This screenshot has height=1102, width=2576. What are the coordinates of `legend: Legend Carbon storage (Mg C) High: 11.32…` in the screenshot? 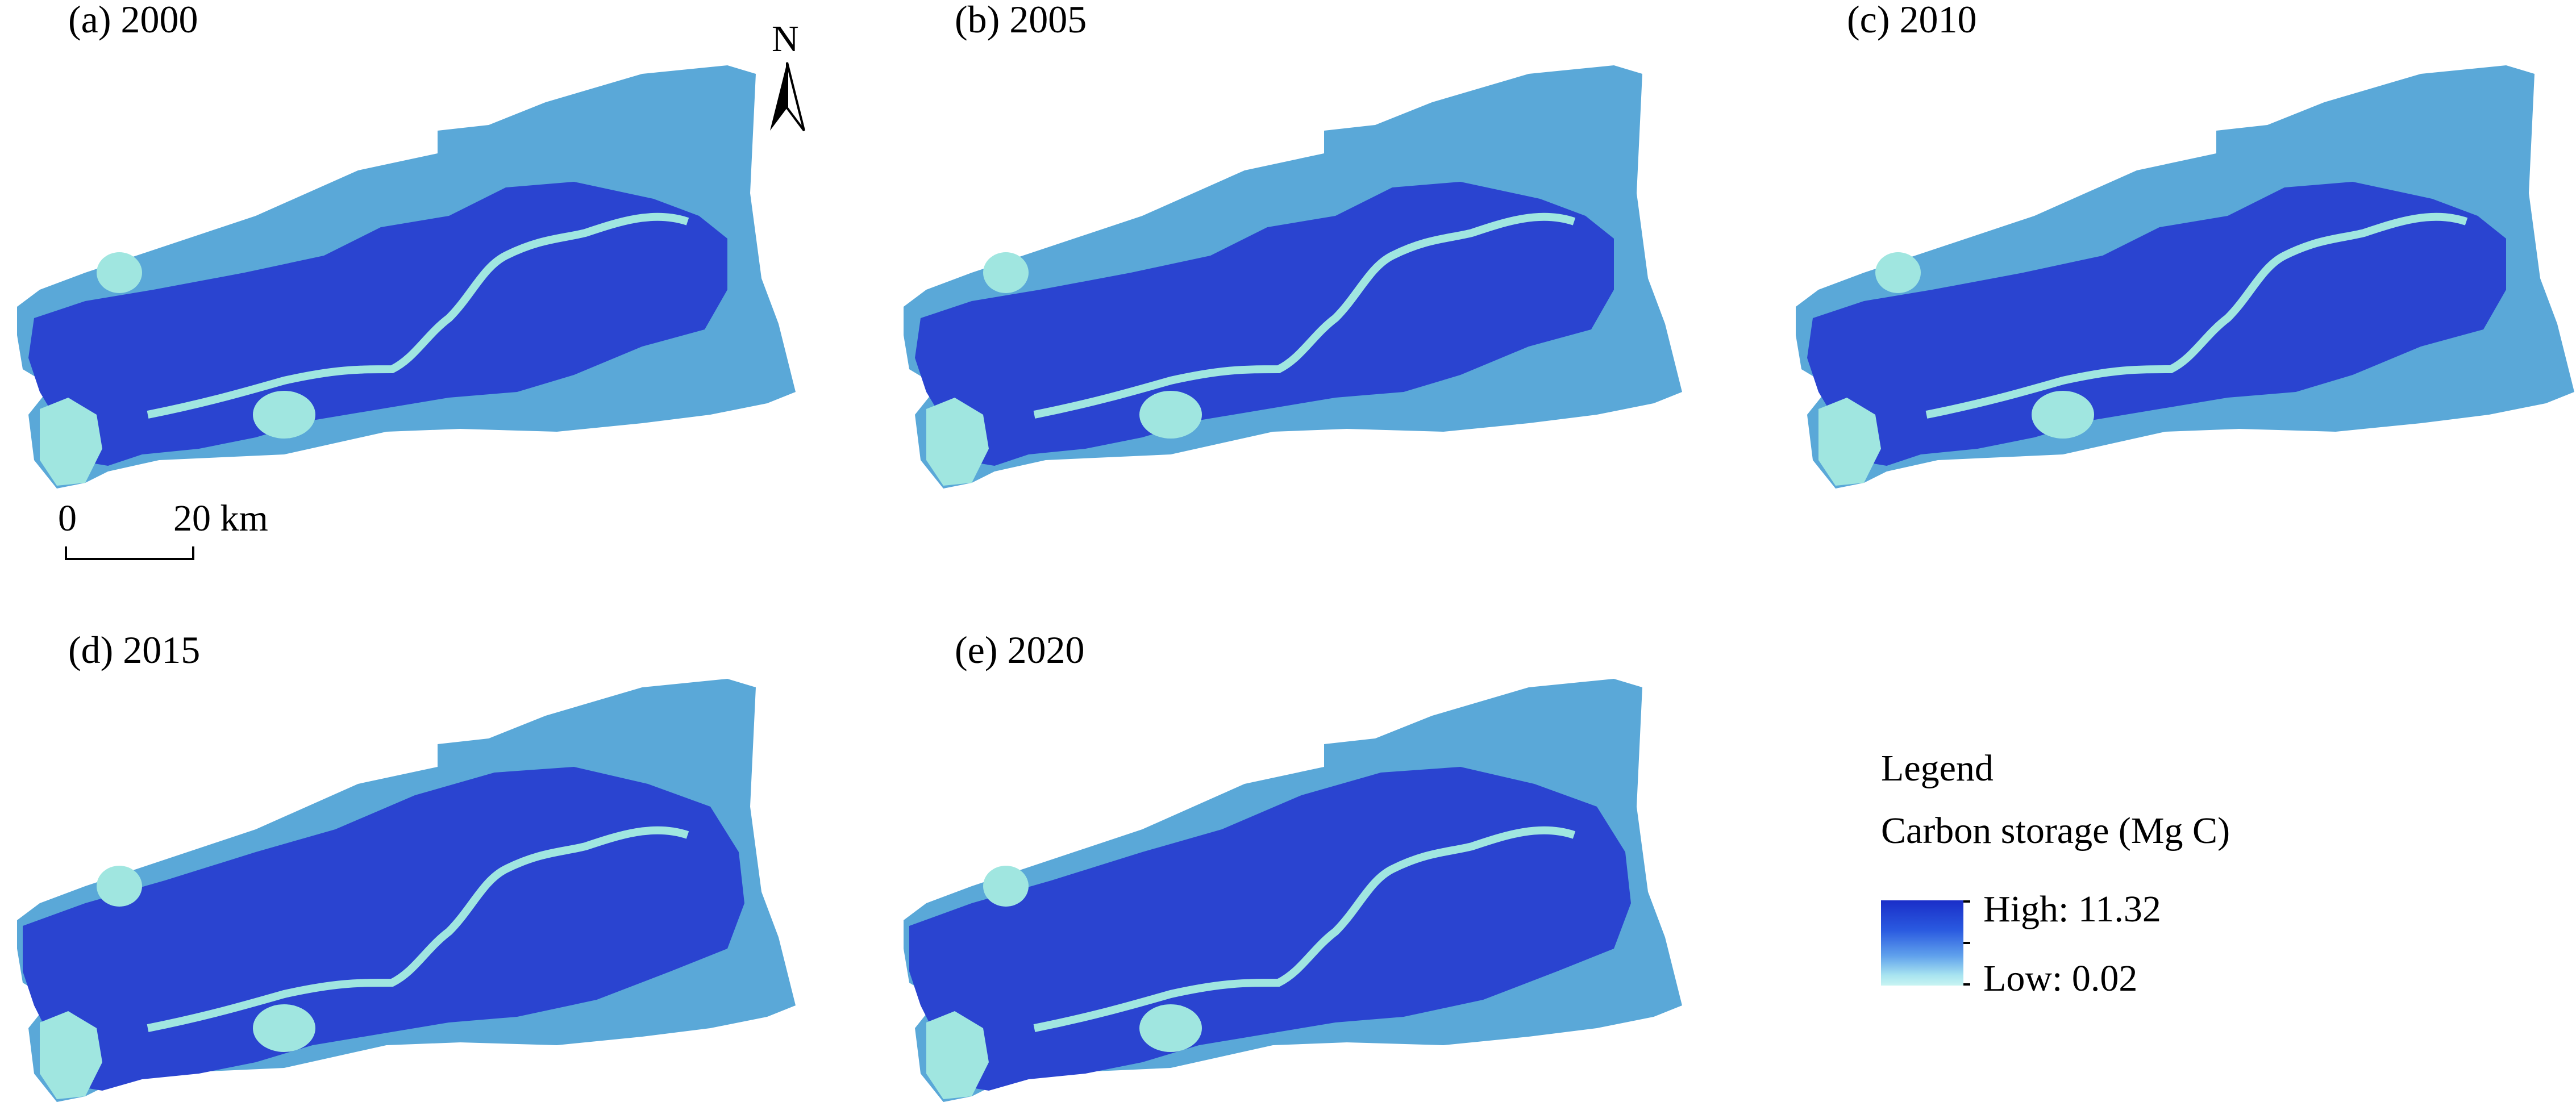 It's located at (2165, 872).